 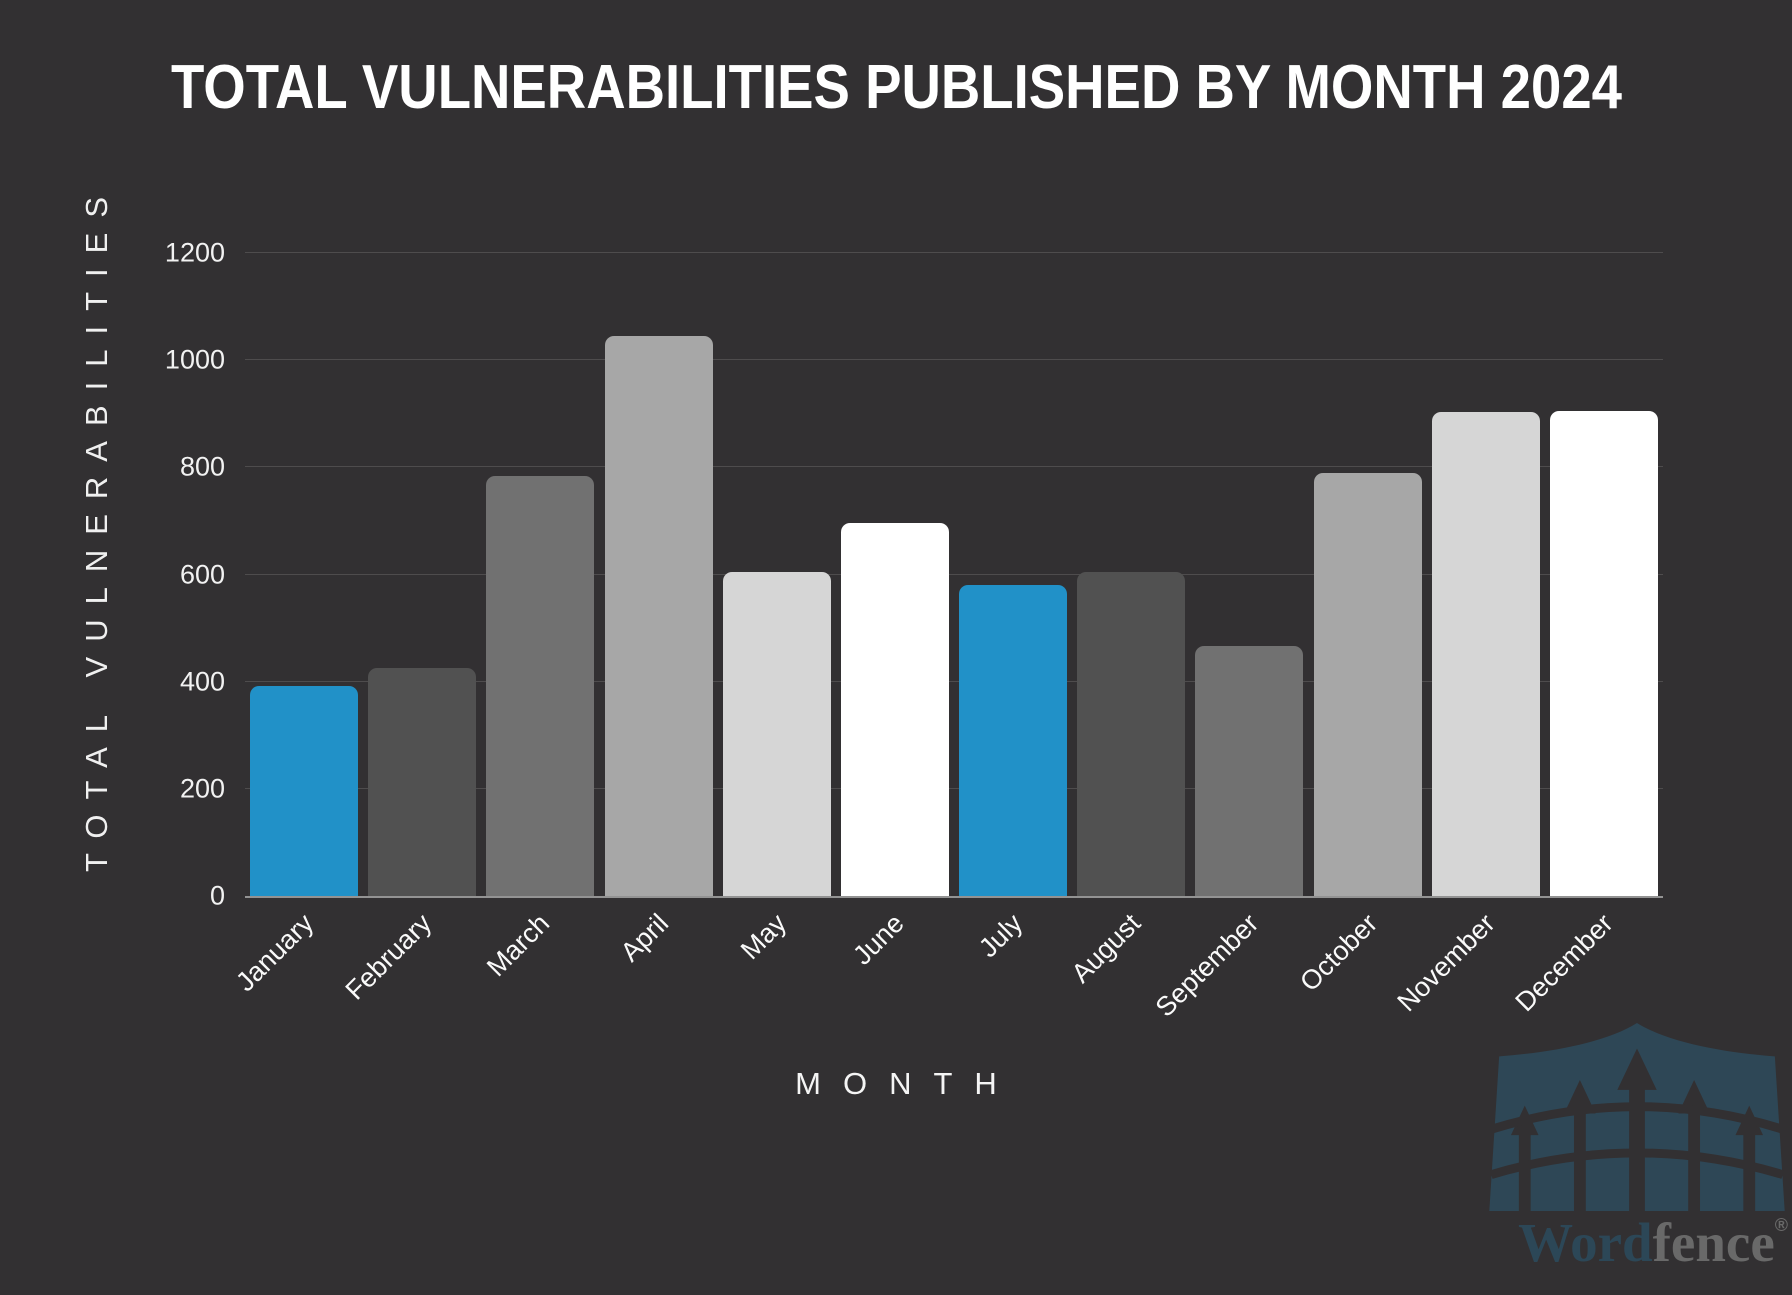 I want to click on x-tick-label-august: August, so click(x=1106, y=948).